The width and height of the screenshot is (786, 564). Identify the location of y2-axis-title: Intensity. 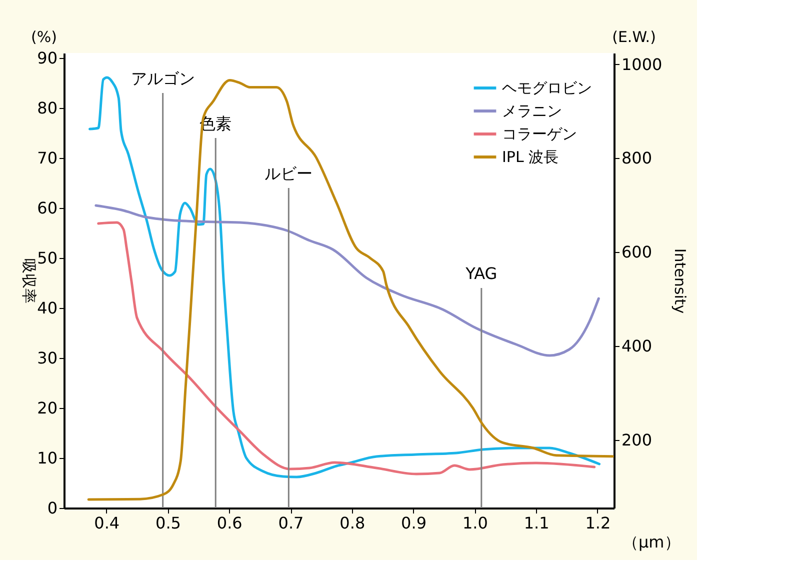
(680, 281).